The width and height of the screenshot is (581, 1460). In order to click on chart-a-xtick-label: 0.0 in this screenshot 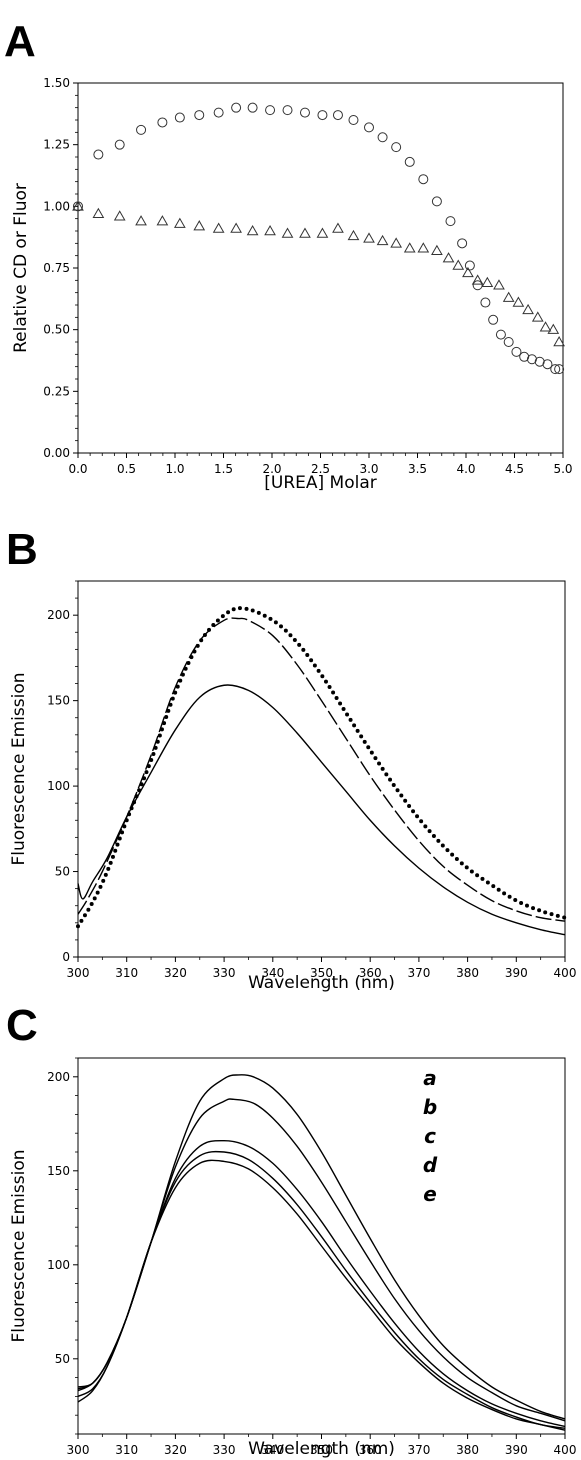, I will do `click(77, 469)`.